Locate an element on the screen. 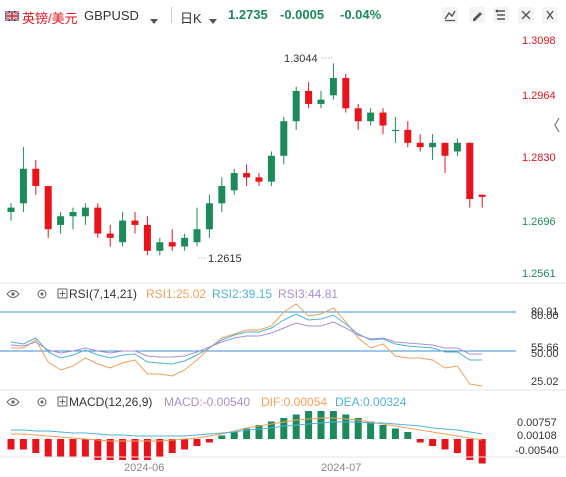  fullscreen-icon is located at coordinates (526, 15).